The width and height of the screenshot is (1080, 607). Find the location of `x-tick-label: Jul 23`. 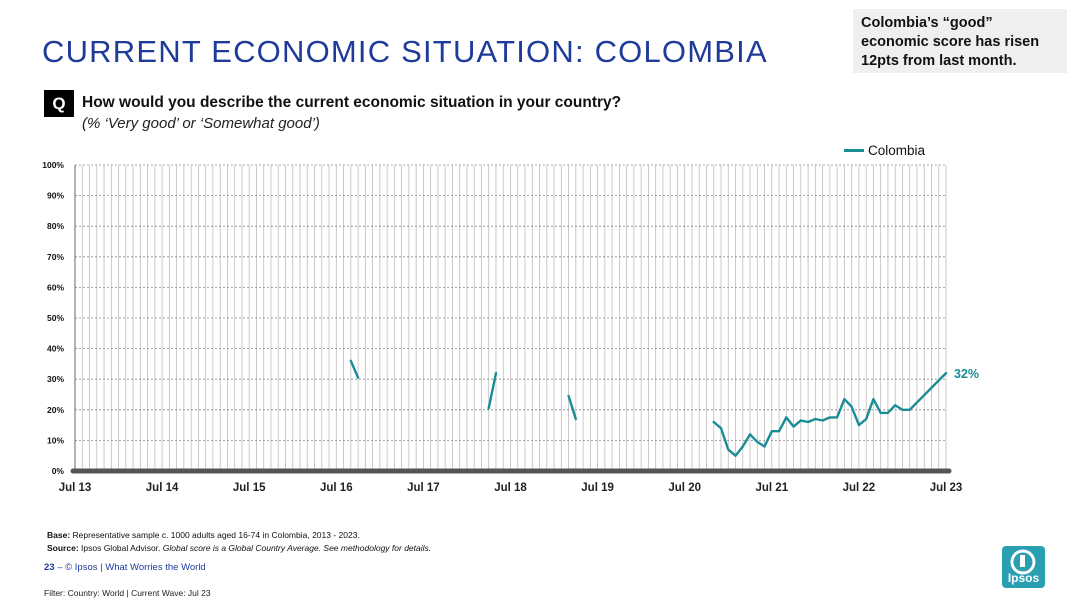

x-tick-label: Jul 23 is located at coordinates (946, 488).